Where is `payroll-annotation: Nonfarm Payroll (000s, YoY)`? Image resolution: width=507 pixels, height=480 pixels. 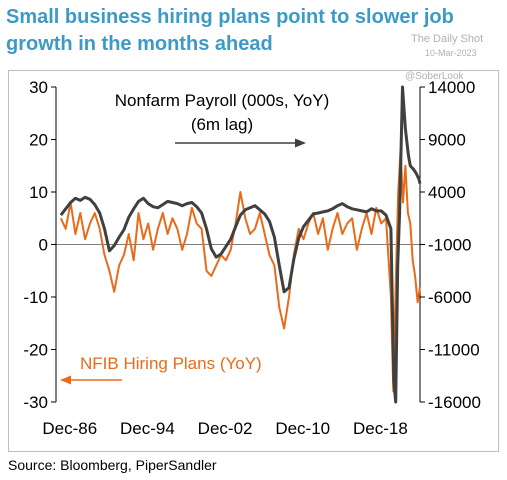
payroll-annotation: Nonfarm Payroll (000s, YoY) is located at coordinates (222, 100).